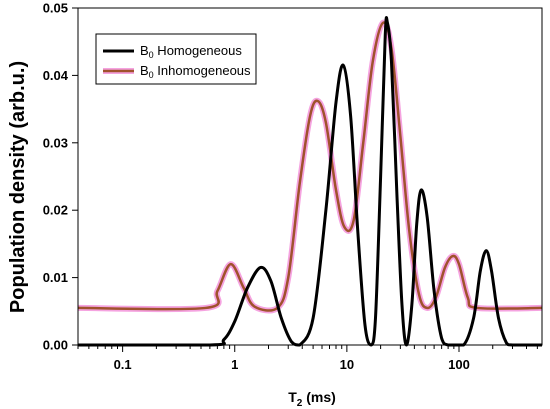 Image resolution: width=550 pixels, height=409 pixels. I want to click on y-axis-label: Population density (arb.u.), so click(18, 187).